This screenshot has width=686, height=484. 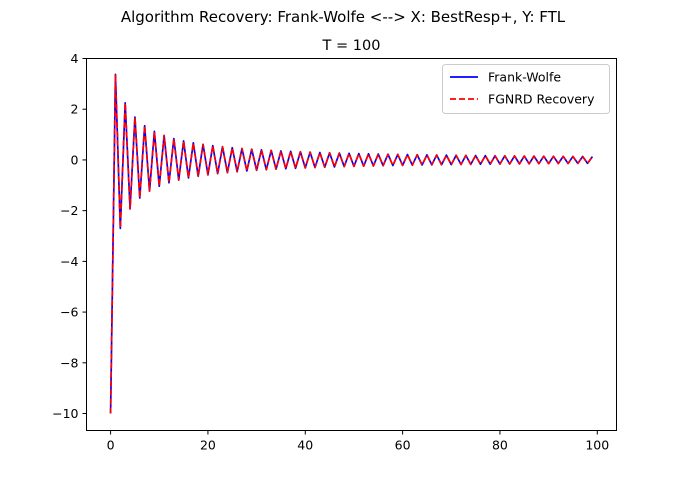 I want to click on x-tick-label: 60, so click(x=403, y=445).